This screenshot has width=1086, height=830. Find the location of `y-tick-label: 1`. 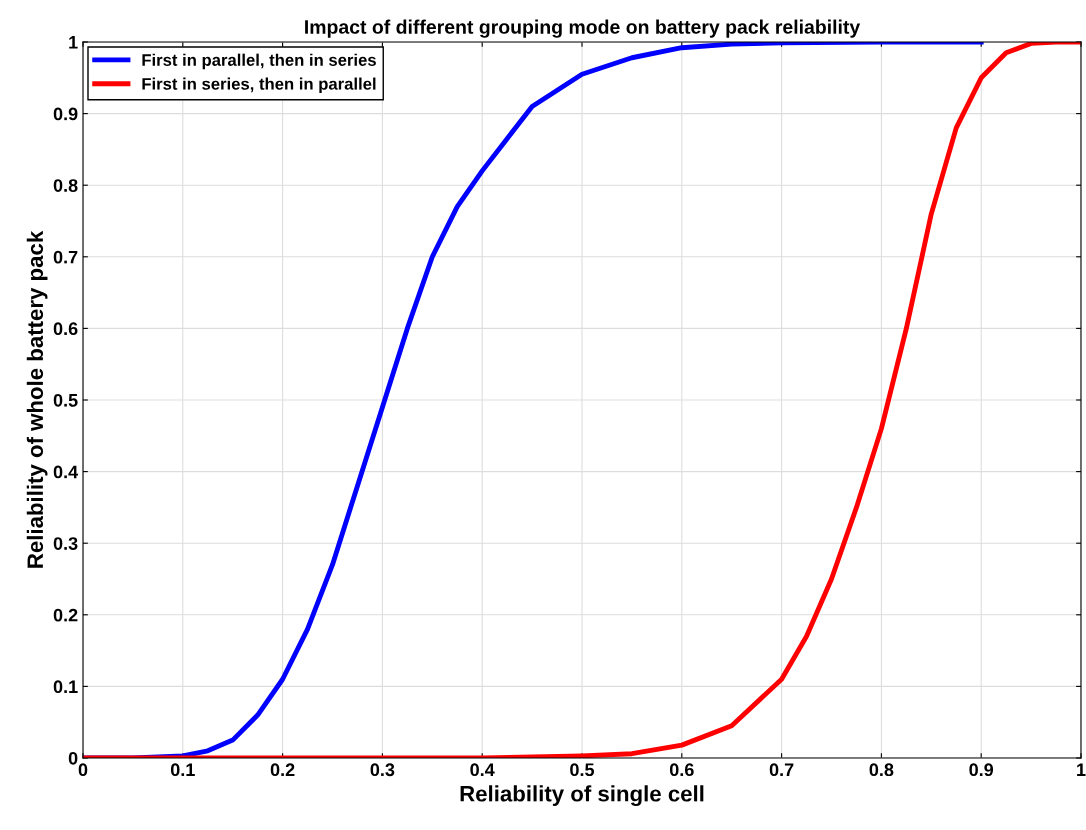

y-tick-label: 1 is located at coordinates (73, 42).